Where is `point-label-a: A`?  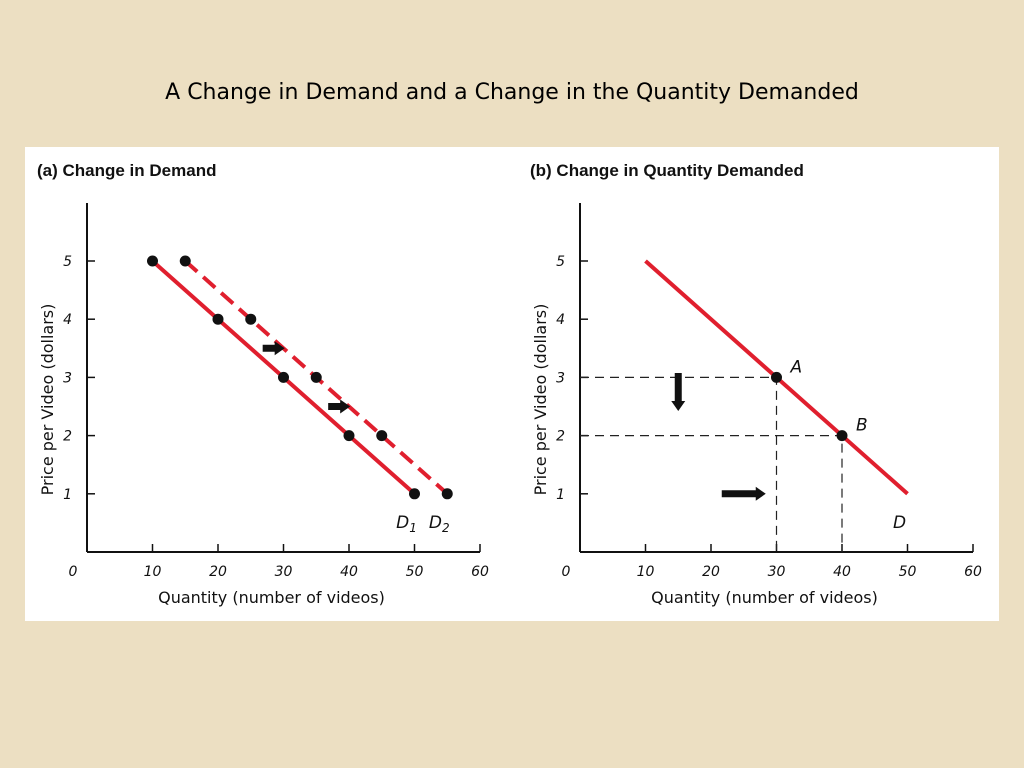 point-label-a: A is located at coordinates (796, 367).